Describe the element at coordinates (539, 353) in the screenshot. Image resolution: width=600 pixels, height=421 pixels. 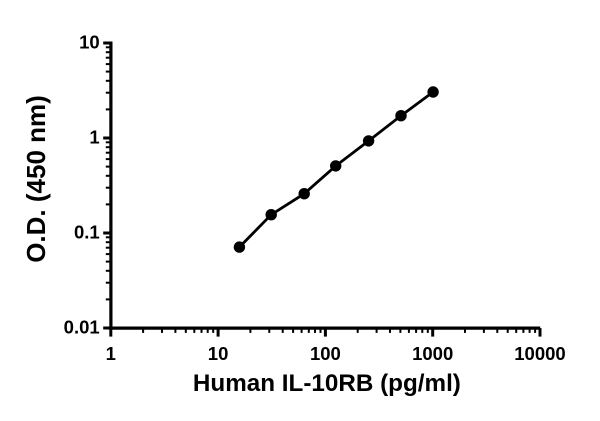
I see `svg-text: 10000` at that location.